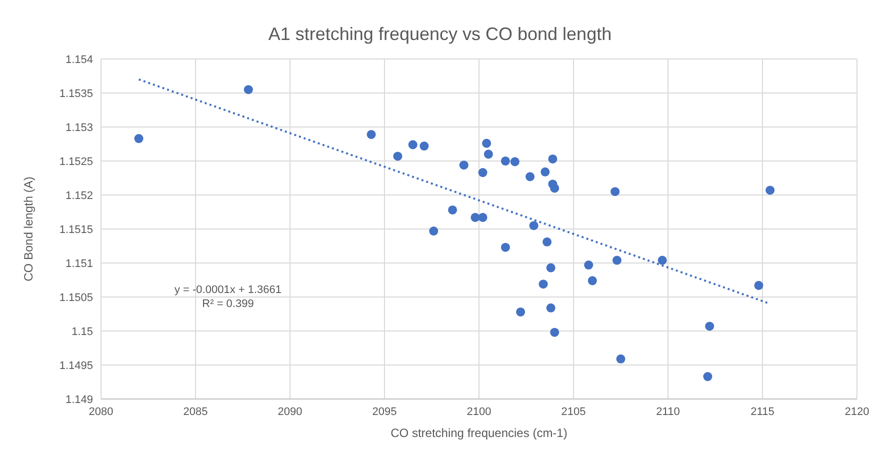 Image resolution: width=872 pixels, height=453 pixels. Describe the element at coordinates (79, 400) in the screenshot. I see `y-tick-label: 1.149` at that location.